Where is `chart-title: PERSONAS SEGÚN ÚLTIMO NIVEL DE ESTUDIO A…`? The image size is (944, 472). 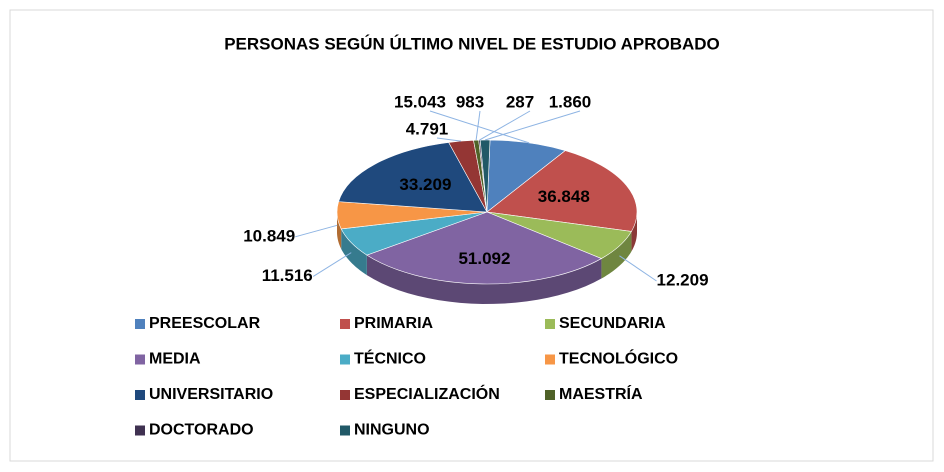 chart-title: PERSONAS SEGÚN ÚLTIMO NIVEL DE ESTUDIO A… is located at coordinates (472, 43).